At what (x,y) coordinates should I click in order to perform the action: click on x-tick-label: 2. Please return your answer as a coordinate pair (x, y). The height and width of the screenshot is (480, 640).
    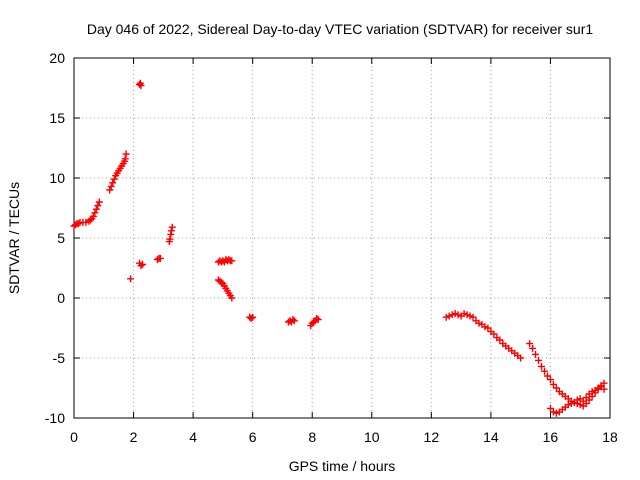
    Looking at the image, I should click on (134, 437).